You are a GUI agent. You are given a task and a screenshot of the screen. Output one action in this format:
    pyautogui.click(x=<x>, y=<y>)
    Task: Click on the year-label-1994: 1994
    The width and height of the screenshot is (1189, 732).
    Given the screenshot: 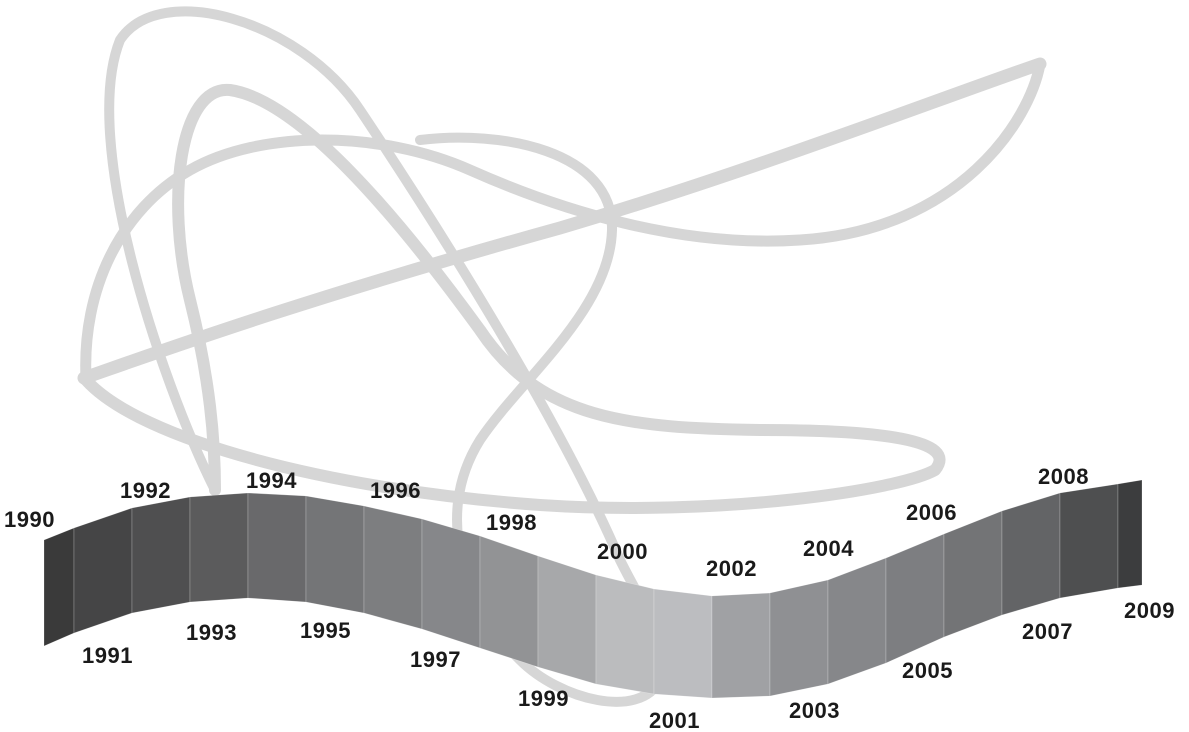 What is the action you would take?
    pyautogui.click(x=271, y=480)
    